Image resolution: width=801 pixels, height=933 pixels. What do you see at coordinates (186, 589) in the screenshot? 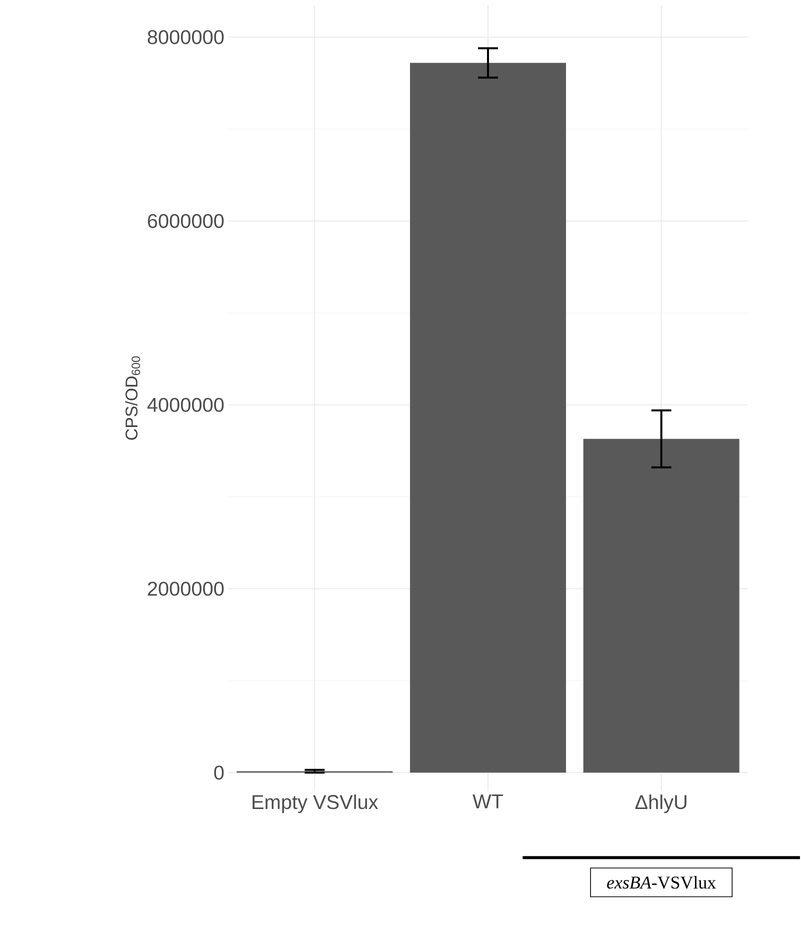
I see `y-tick-label: 2000000` at bounding box center [186, 589].